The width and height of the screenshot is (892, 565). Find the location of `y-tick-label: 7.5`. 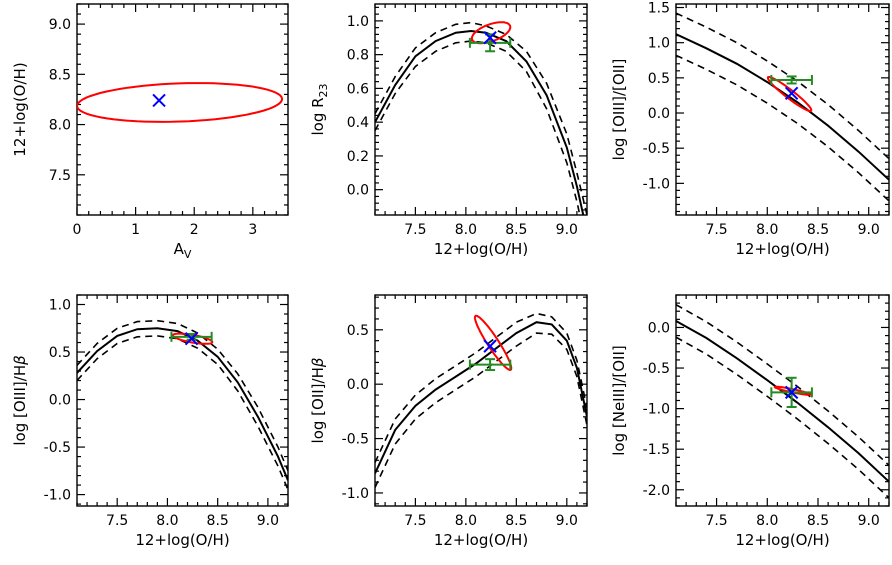

y-tick-label: 7.5 is located at coordinates (60, 176).